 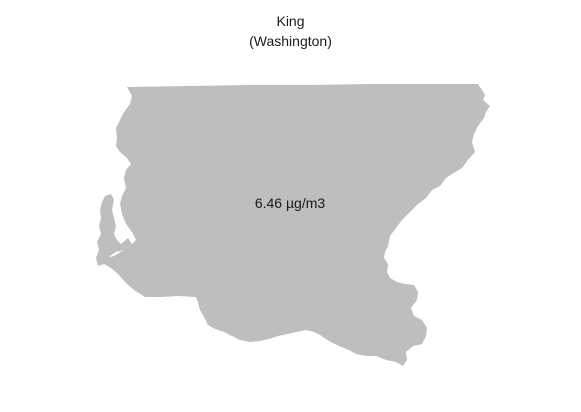 I want to click on value-label: 6.46 µg/m3, so click(x=290, y=203).